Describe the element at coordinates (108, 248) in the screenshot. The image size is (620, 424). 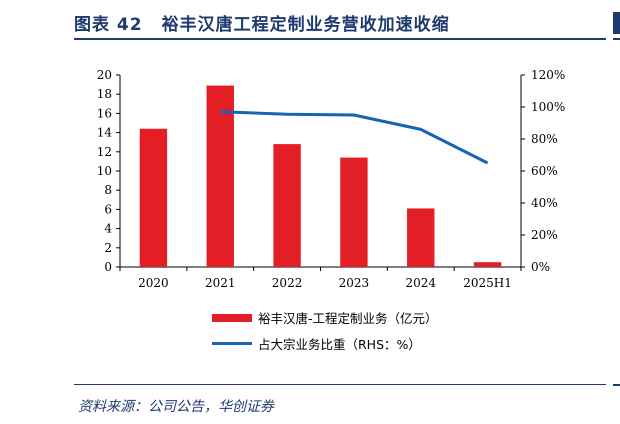
I see `y-left-tick-label: 2` at that location.